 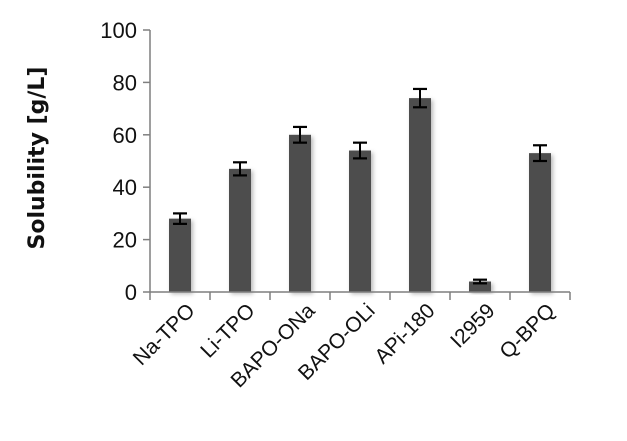 I want to click on y-tick-label: 80, so click(x=125, y=82).